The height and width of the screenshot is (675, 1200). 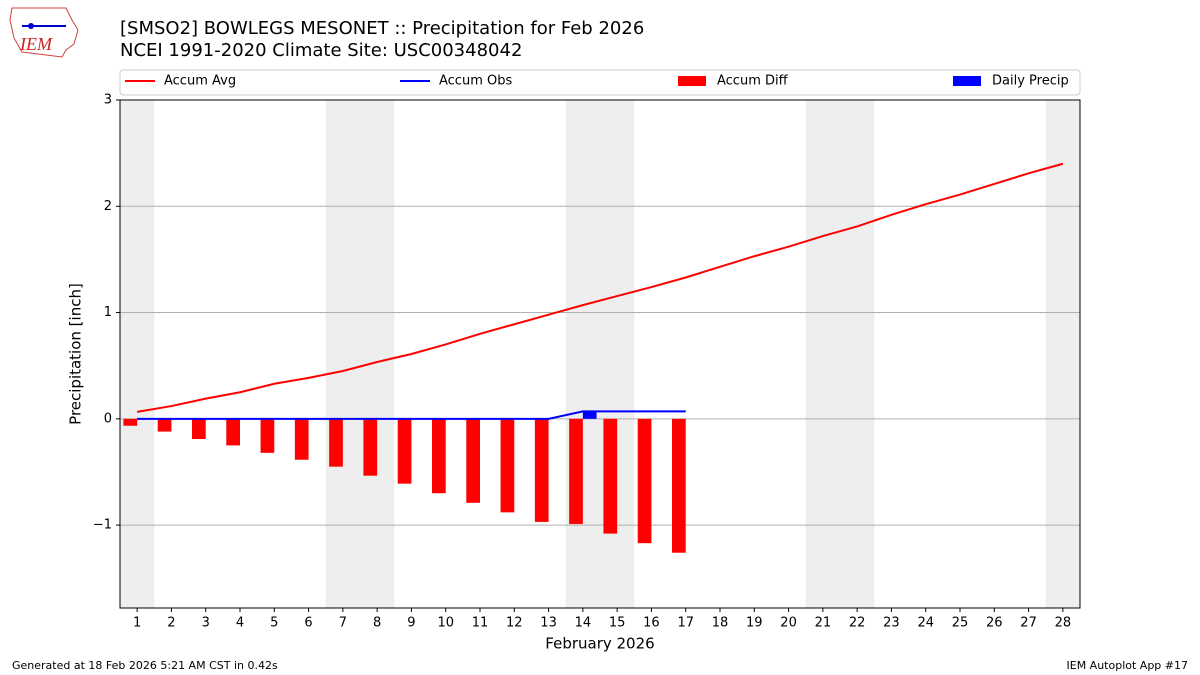 What do you see at coordinates (200, 81) in the screenshot?
I see `legend-label: Accum Avg` at bounding box center [200, 81].